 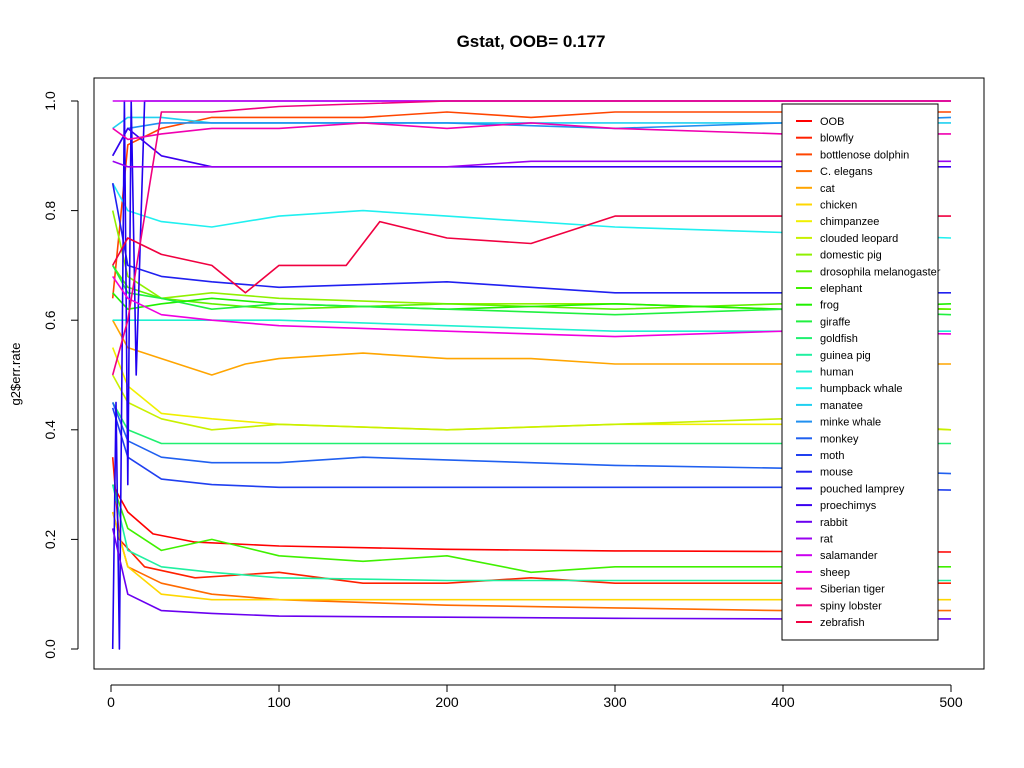 I want to click on series-line-humpback-whale, so click(x=531, y=210).